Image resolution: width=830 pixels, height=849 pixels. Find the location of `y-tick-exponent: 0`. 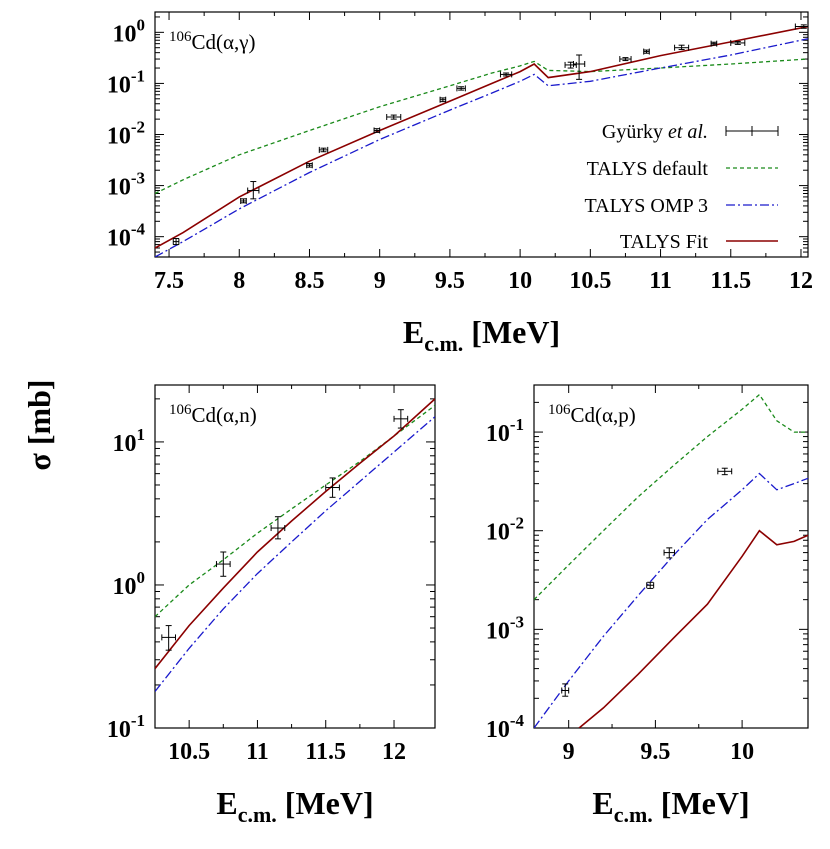

y-tick-exponent: 0 is located at coordinates (141, 577).